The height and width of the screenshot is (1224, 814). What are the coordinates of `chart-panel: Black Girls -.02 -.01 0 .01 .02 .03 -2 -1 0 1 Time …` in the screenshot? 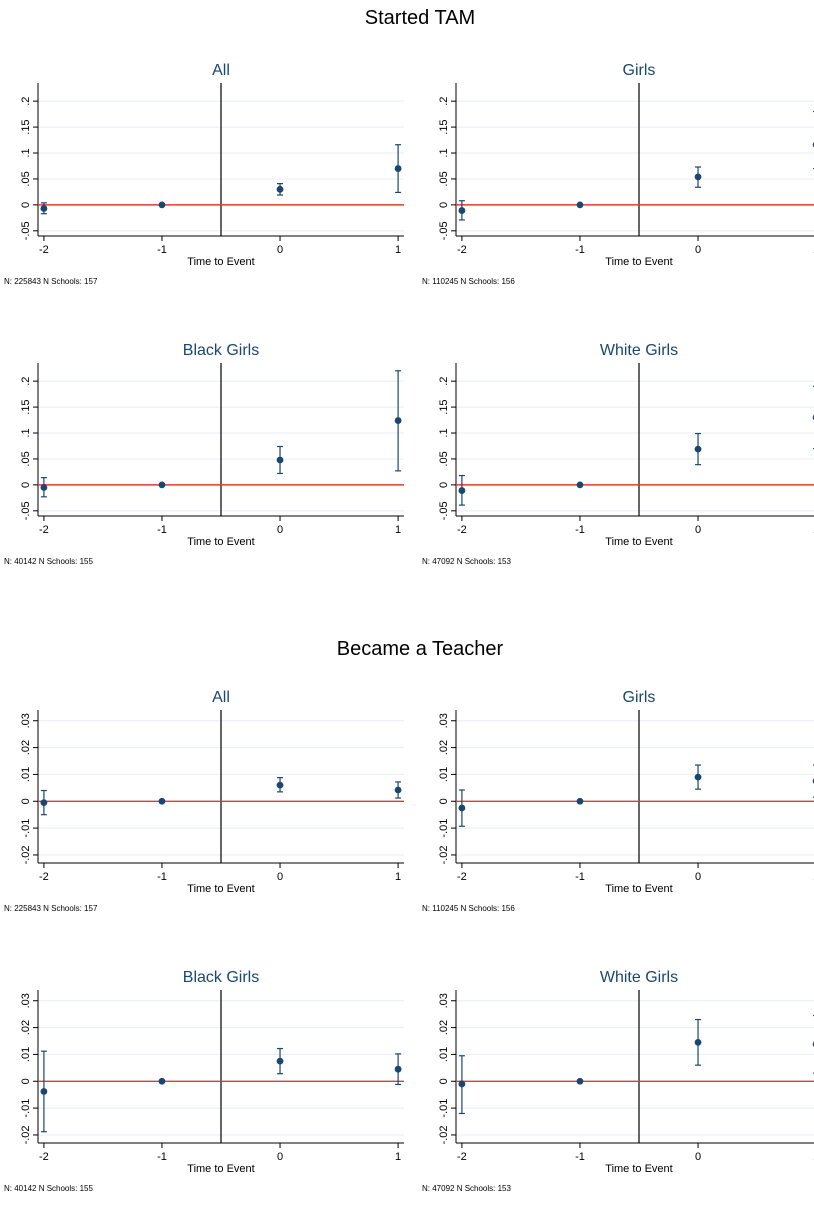 It's located at (204, 1081).